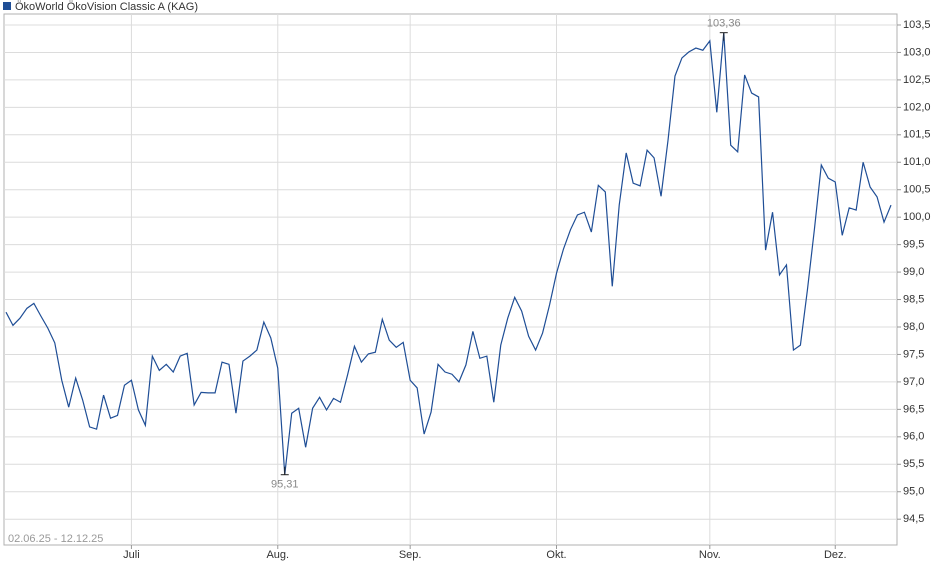  I want to click on x-tick-label: Dez., so click(835, 555).